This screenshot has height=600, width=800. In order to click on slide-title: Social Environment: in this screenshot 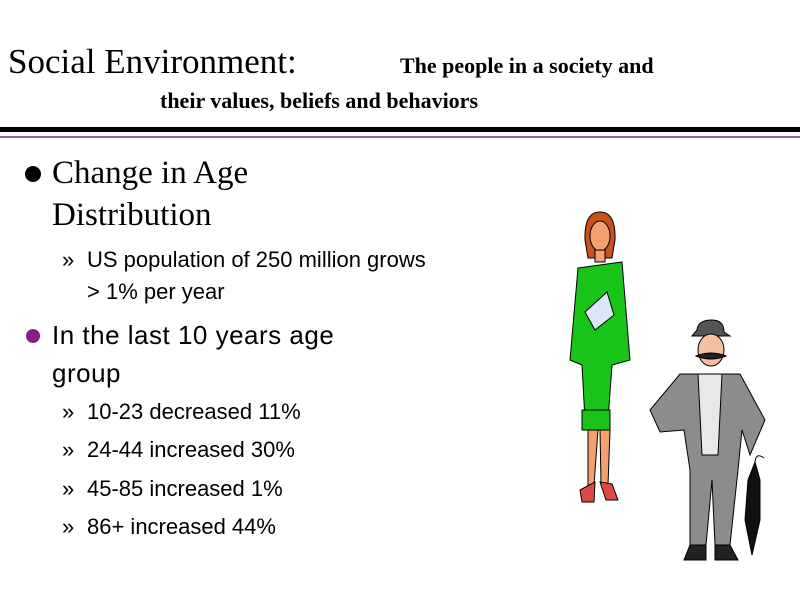, I will do `click(152, 61)`.